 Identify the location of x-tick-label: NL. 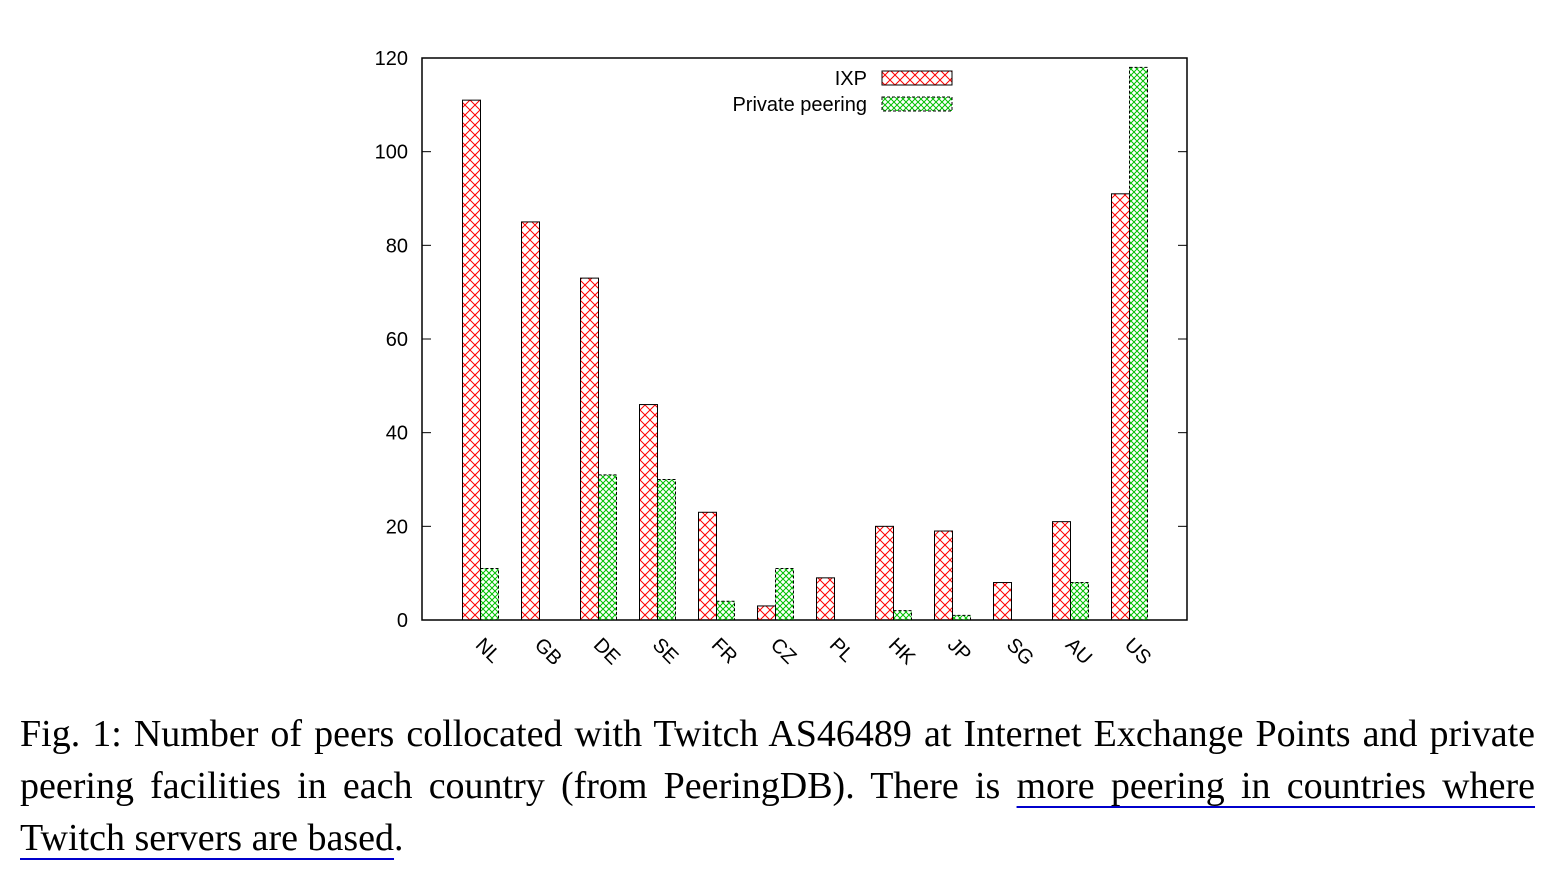
(488, 651).